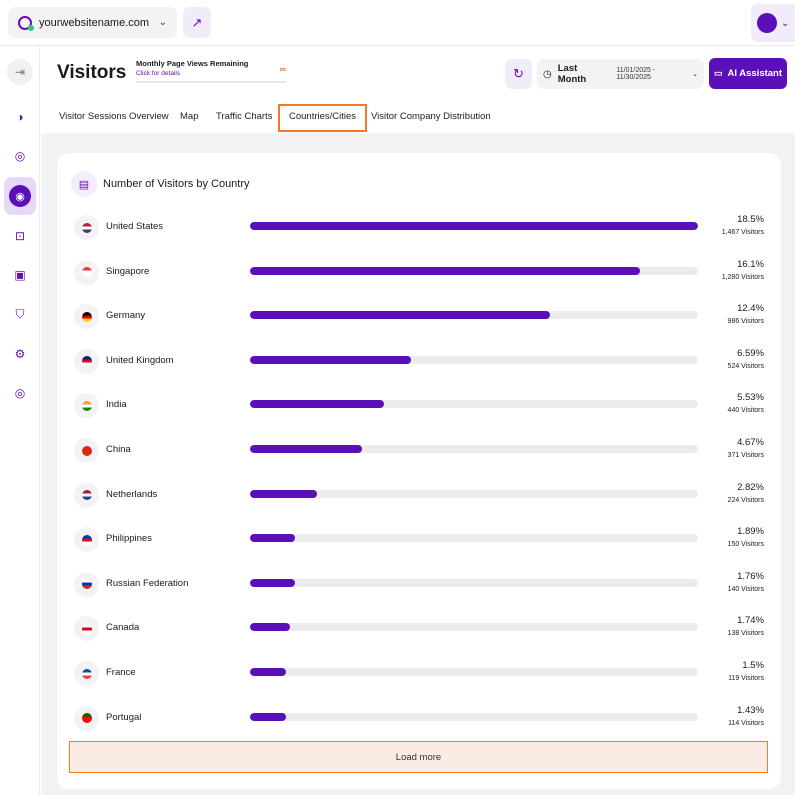 The image size is (795, 795). What do you see at coordinates (323, 119) in the screenshot?
I see `tab-countries-cities: Countries/Cities` at bounding box center [323, 119].